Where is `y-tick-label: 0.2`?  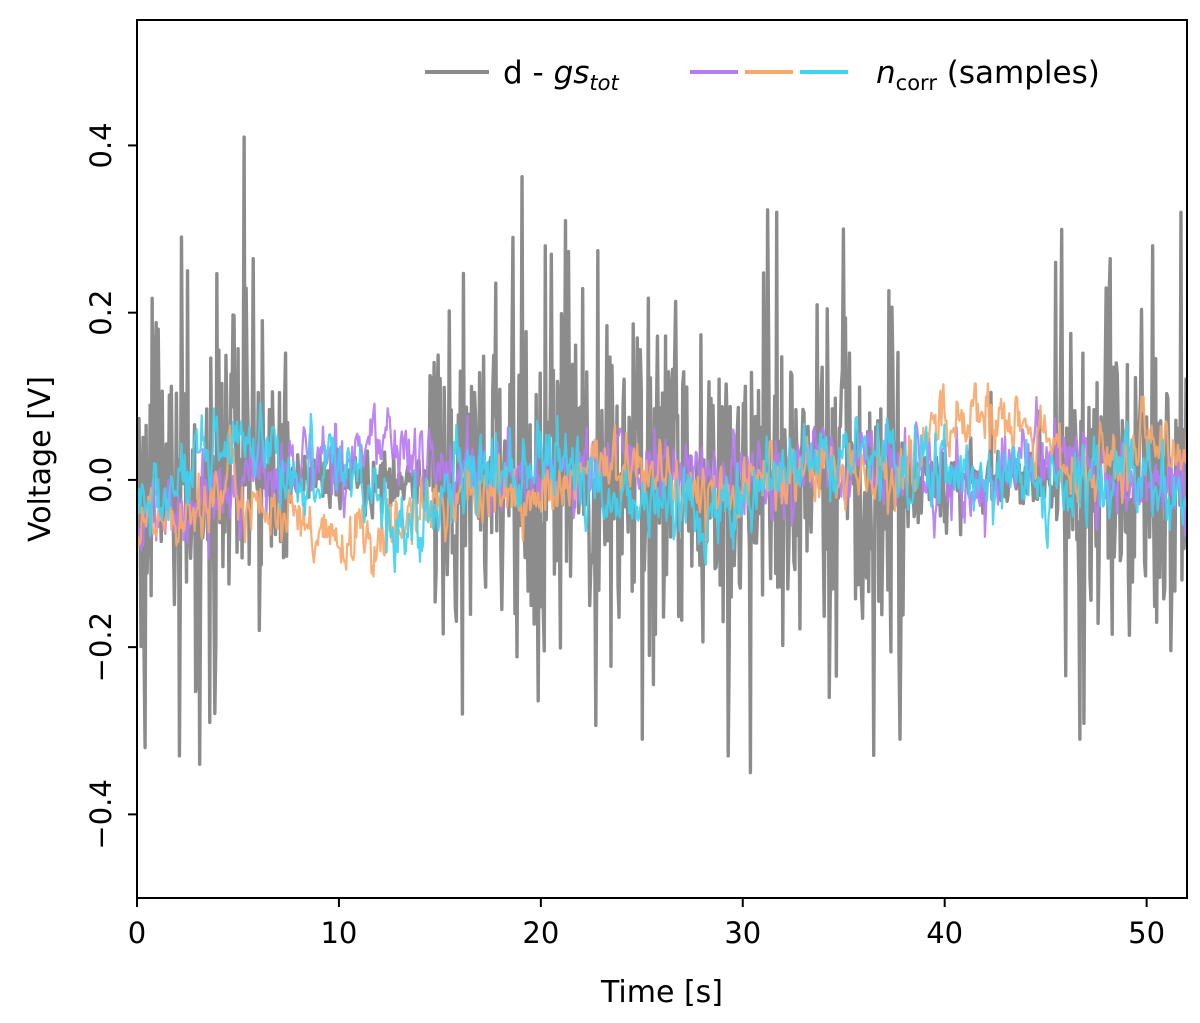 y-tick-label: 0.2 is located at coordinates (101, 313).